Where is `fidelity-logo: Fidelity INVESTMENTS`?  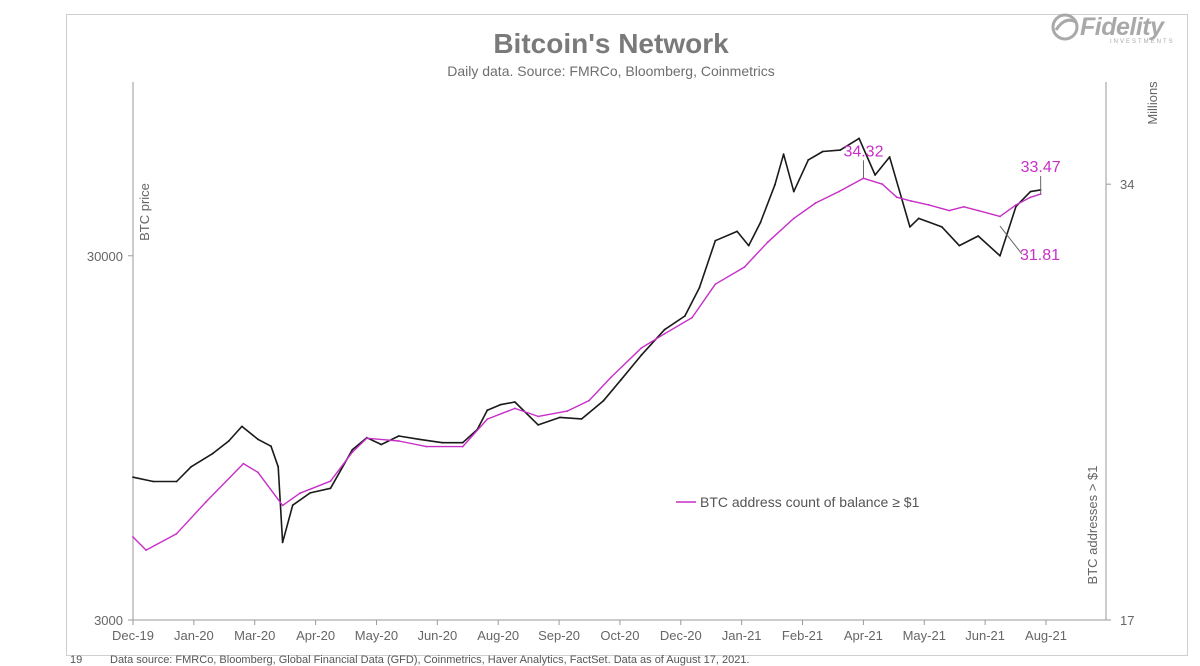 fidelity-logo: Fidelity INVESTMENTS is located at coordinates (1121, 29).